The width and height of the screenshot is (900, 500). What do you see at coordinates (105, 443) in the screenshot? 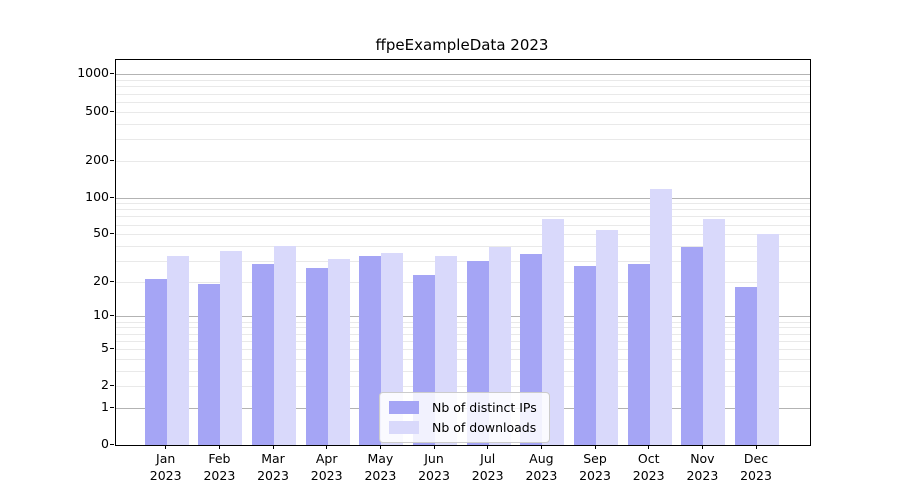
I see `ytick-label-0: 0` at bounding box center [105, 443].